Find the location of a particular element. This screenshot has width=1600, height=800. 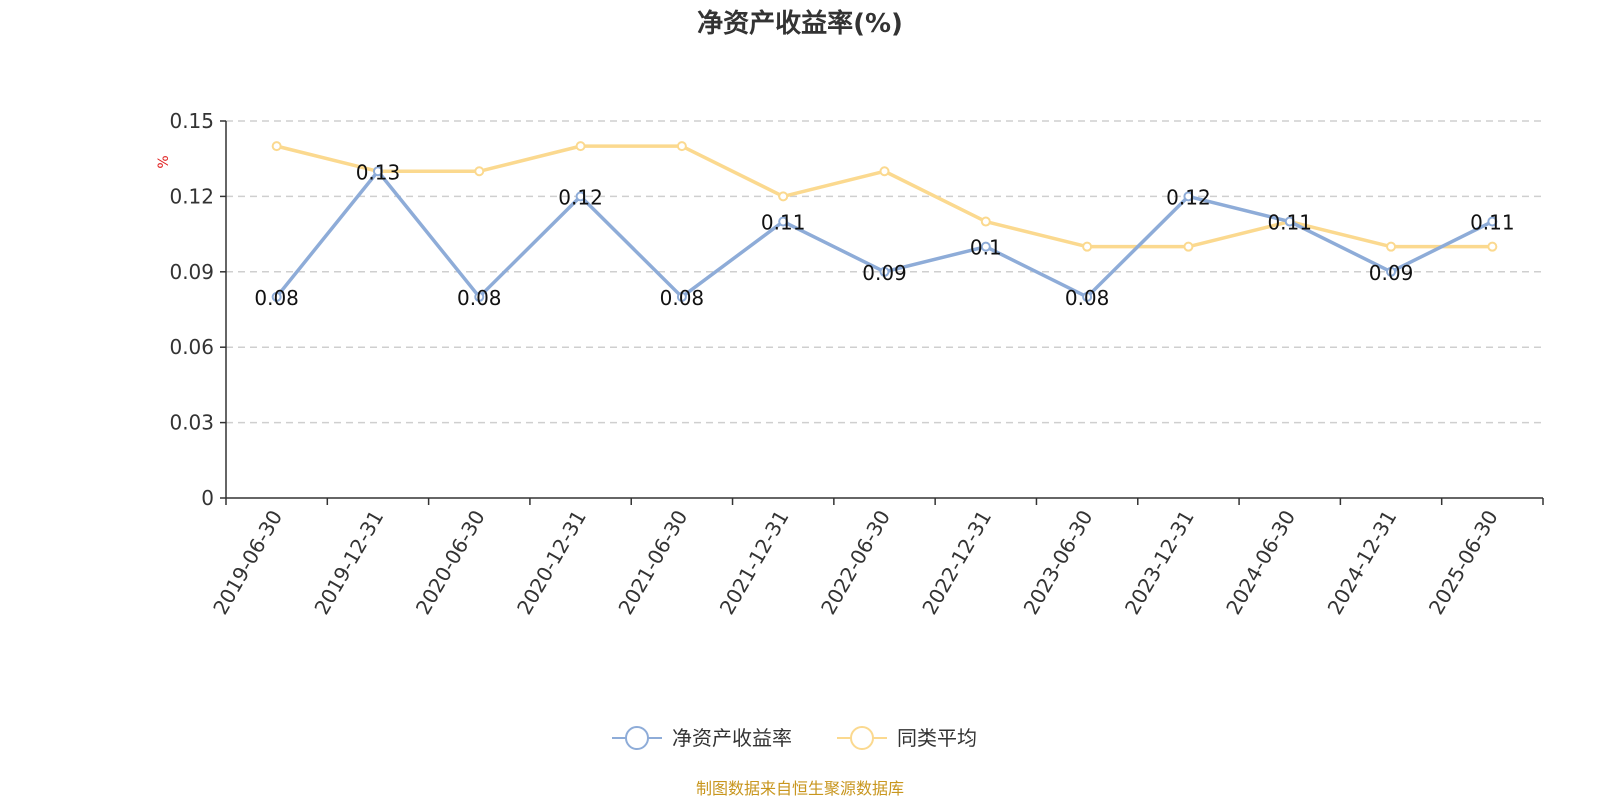

data-label: 0.13 is located at coordinates (378, 172).